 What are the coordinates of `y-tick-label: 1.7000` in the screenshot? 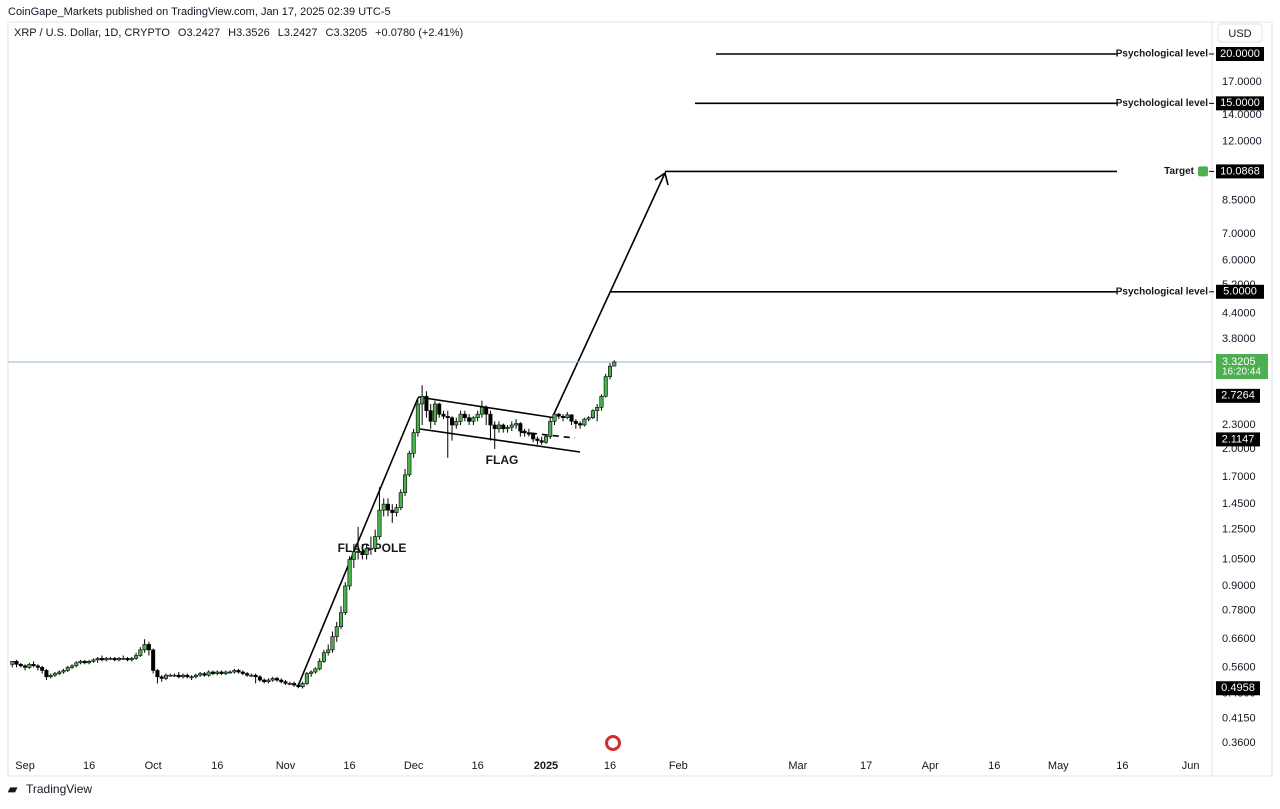 It's located at (1239, 477).